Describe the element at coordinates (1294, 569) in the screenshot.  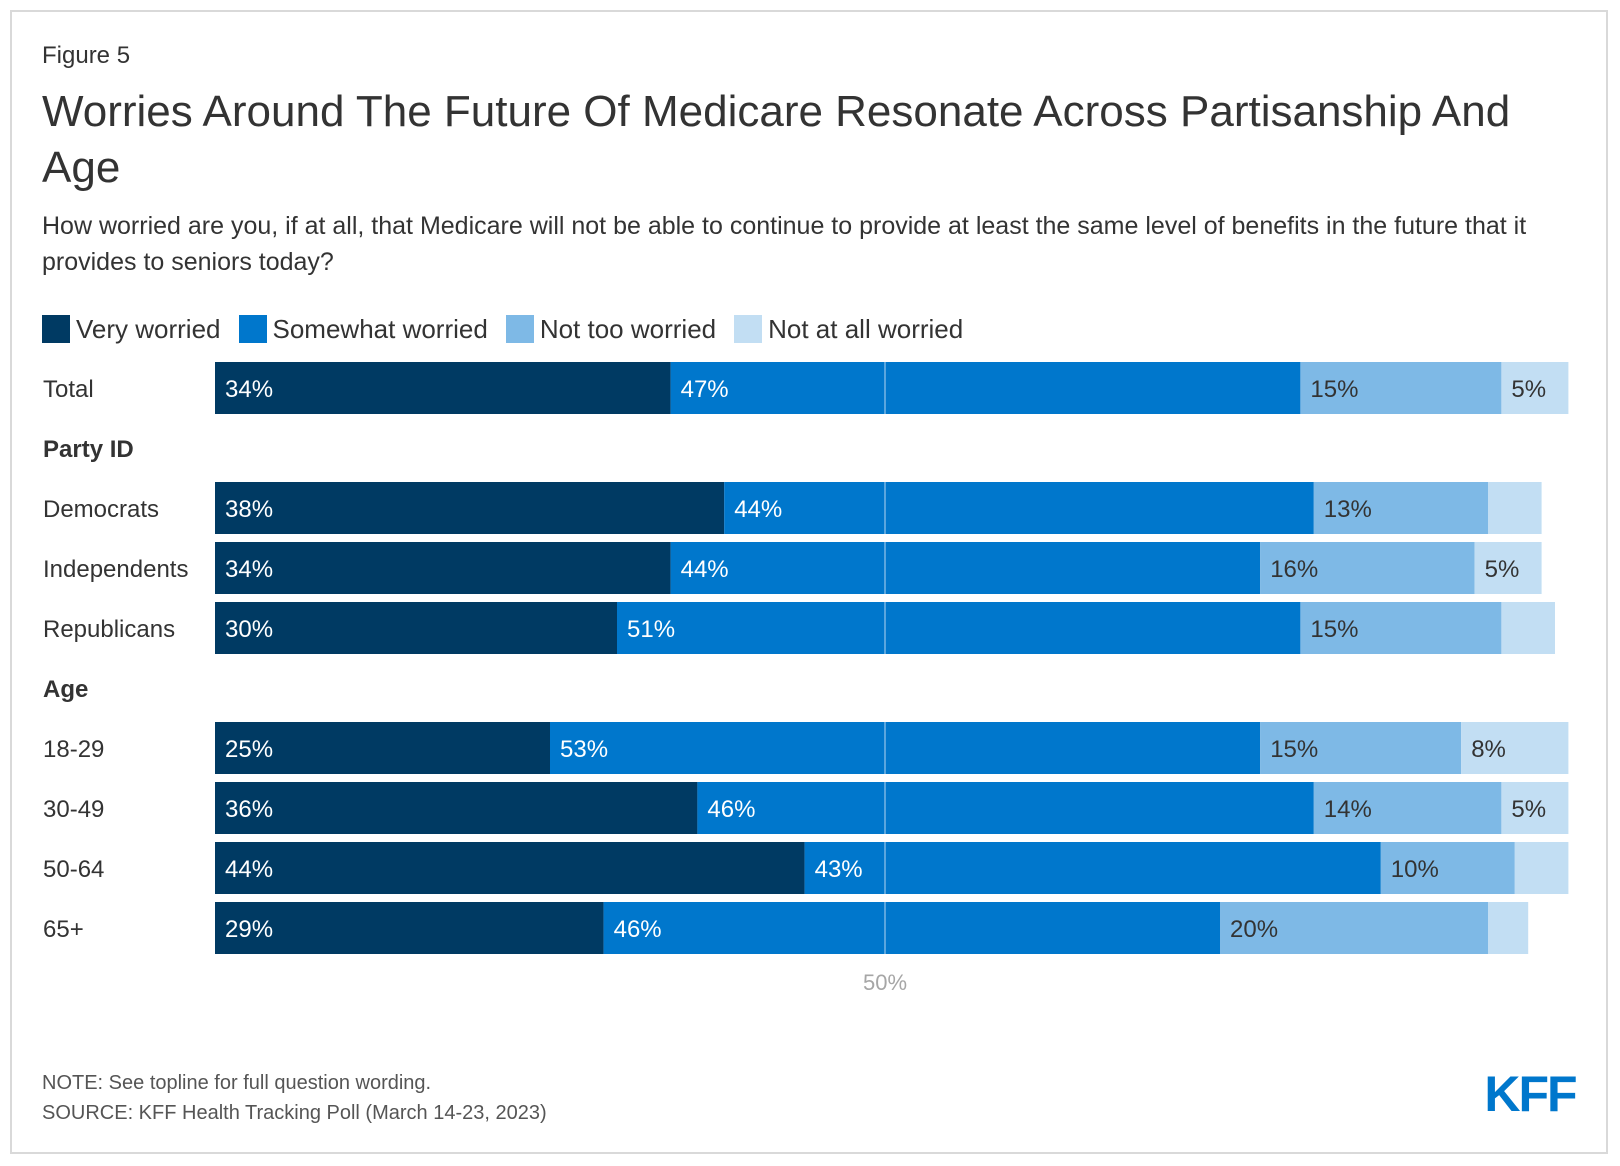
I see `data-label: 16%` at that location.